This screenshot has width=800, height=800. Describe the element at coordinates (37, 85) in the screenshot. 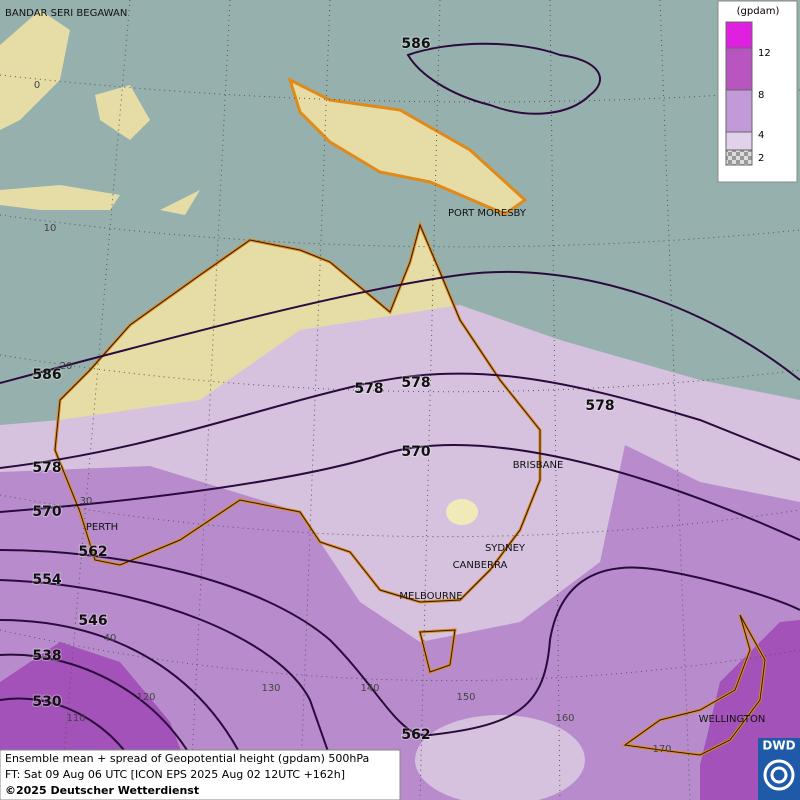

I see `grid-label: 0` at that location.